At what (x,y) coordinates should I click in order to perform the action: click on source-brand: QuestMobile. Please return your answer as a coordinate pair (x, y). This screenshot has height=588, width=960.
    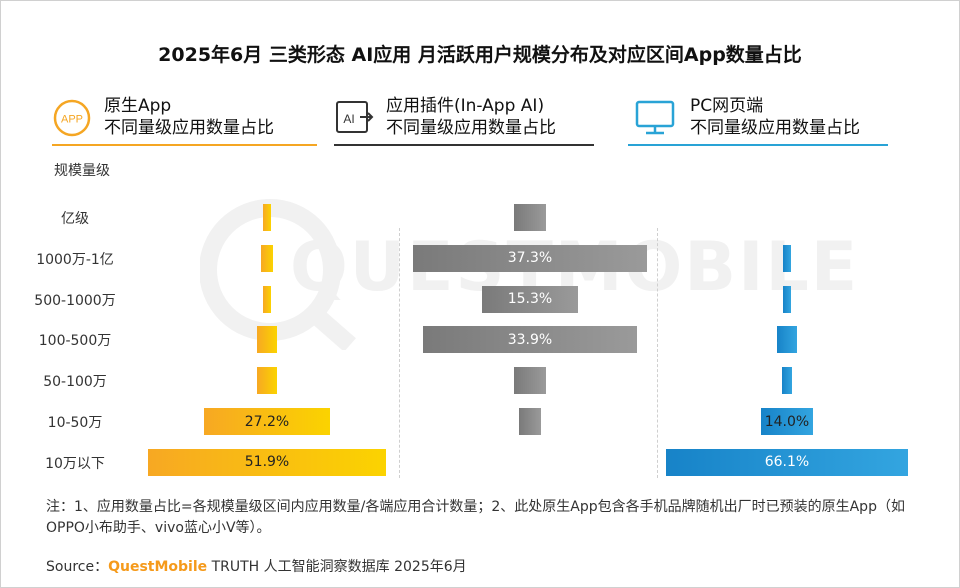
    Looking at the image, I should click on (158, 567).